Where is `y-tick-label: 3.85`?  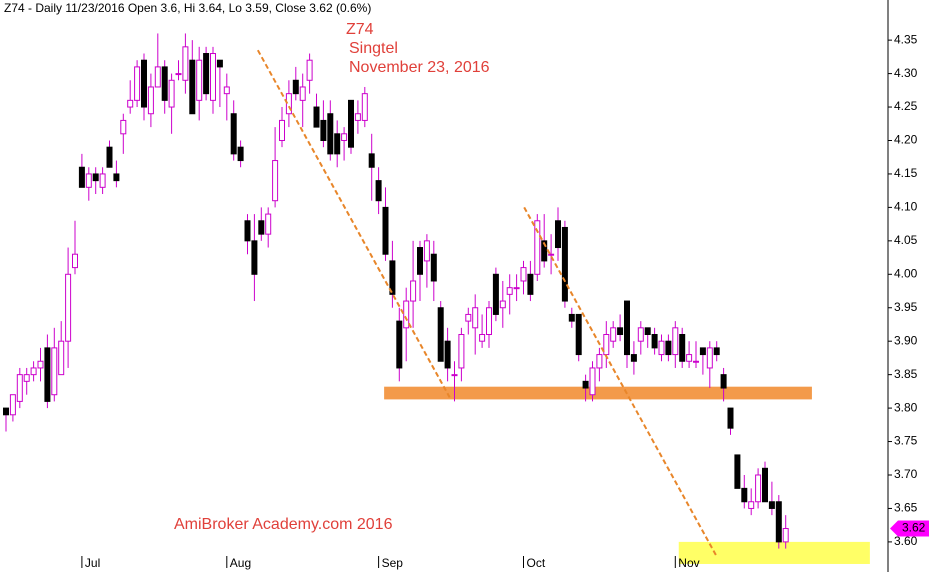 y-tick-label: 3.85 is located at coordinates (906, 374).